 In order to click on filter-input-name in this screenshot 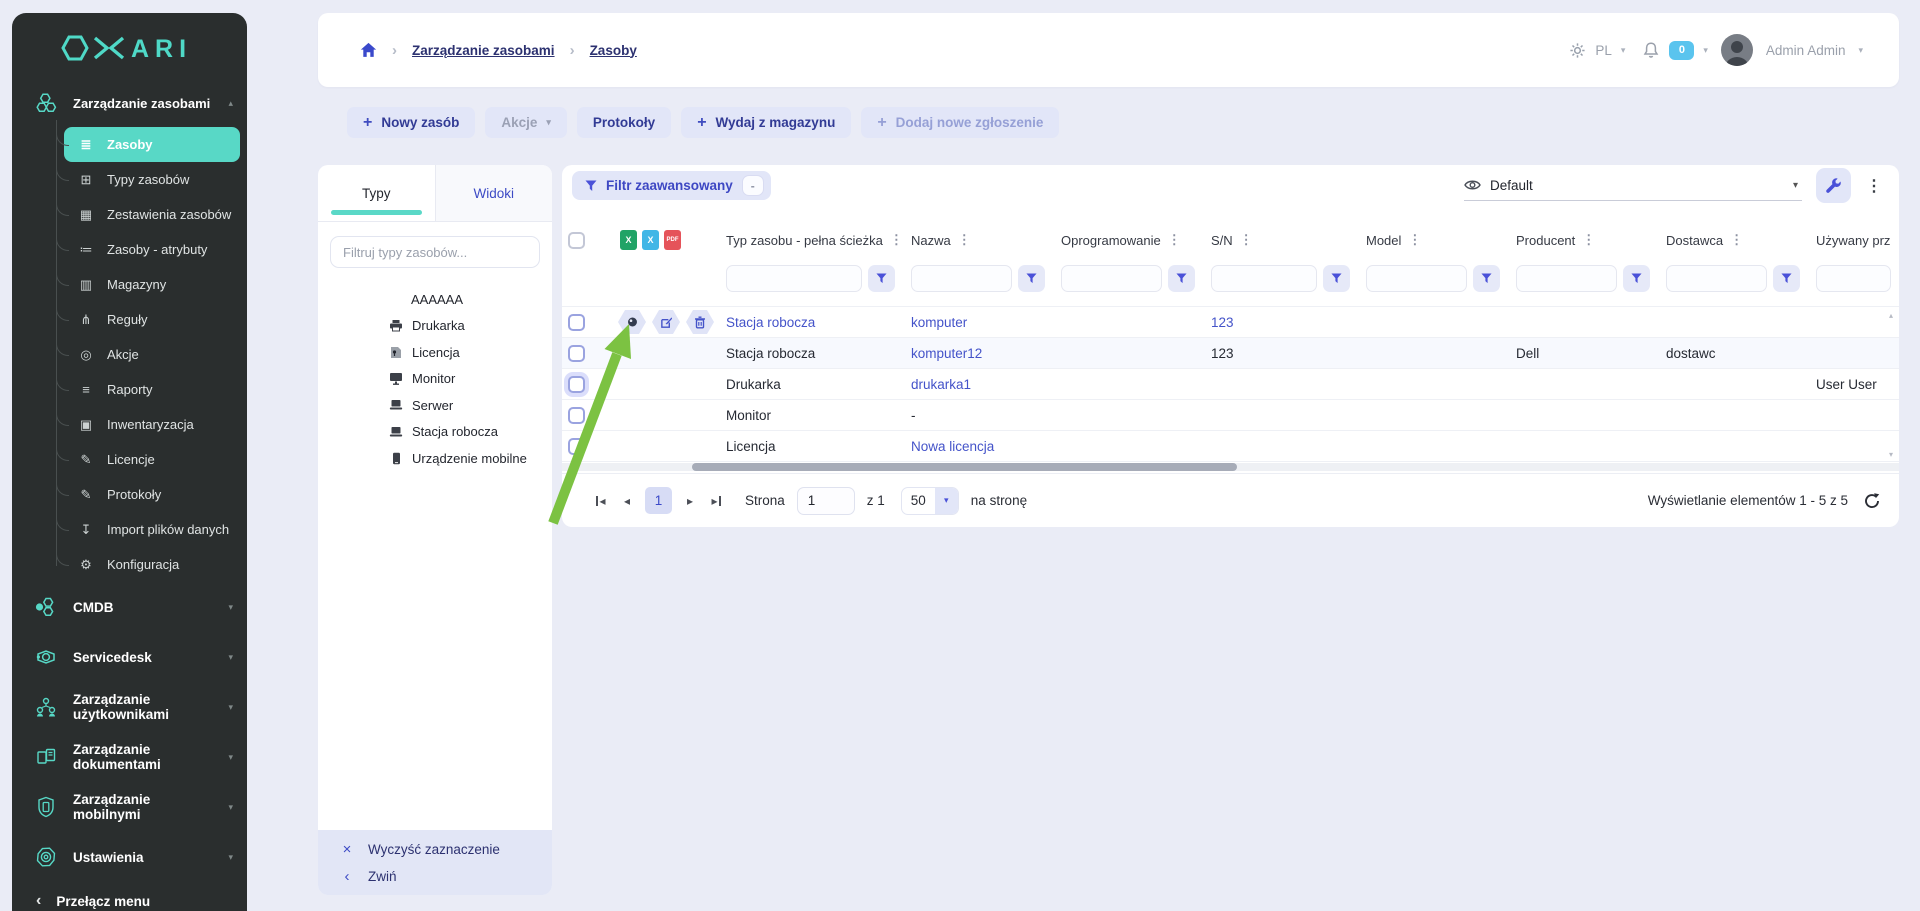, I will do `click(961, 278)`.